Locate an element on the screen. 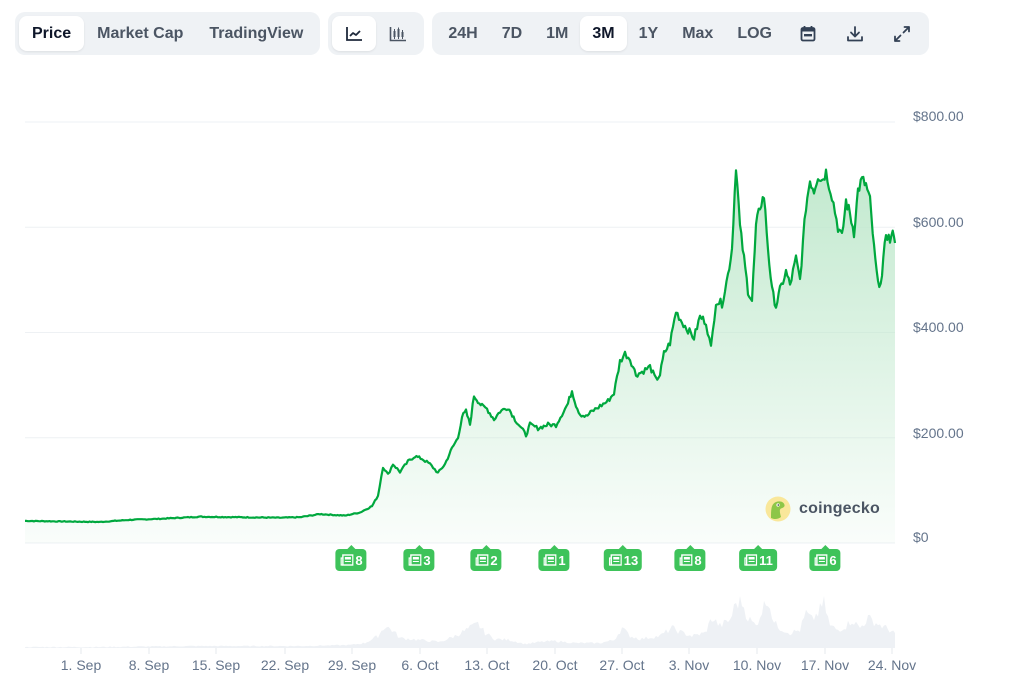 The height and width of the screenshot is (692, 1023). x-axis-label: 17. Nov is located at coordinates (825, 665).